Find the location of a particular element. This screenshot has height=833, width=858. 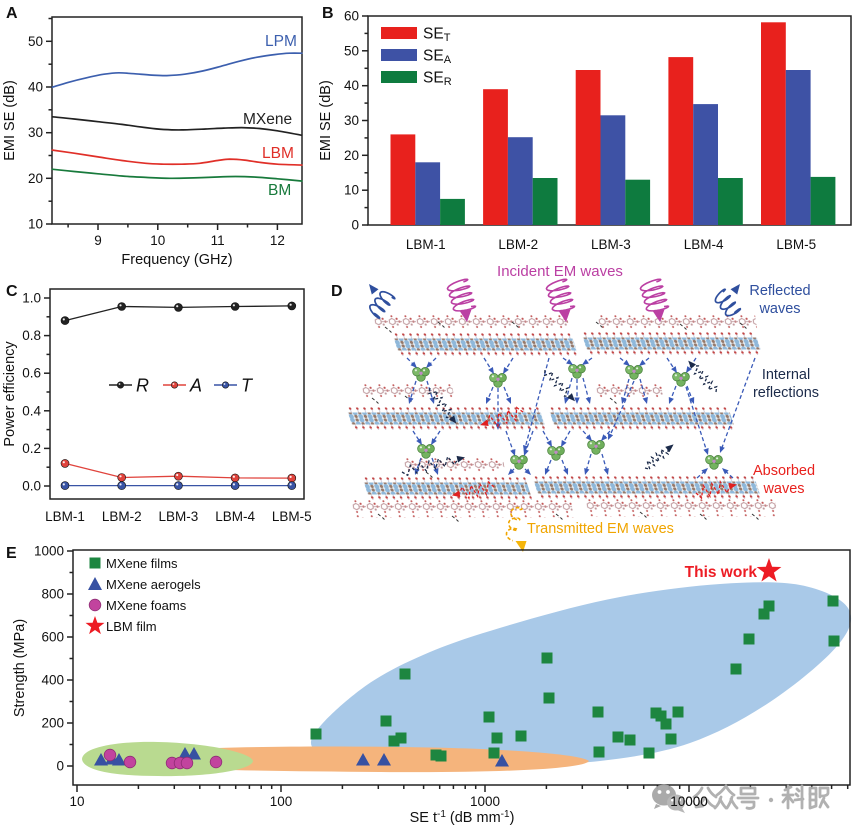

svg-text: SE t-1 (dB mm-1) is located at coordinates (462, 817).